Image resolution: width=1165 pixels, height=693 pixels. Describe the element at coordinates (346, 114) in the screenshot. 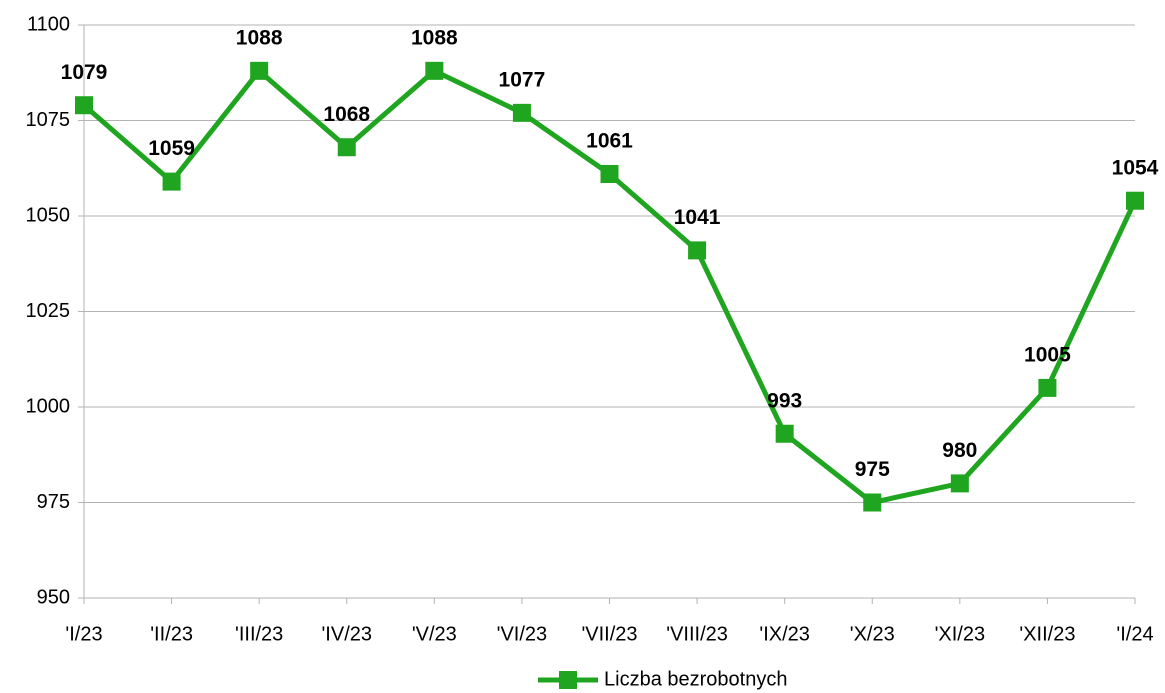

I see `value-label: 1068` at that location.